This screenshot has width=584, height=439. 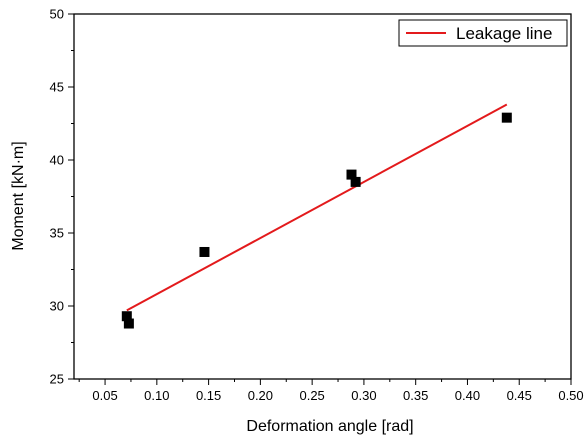 What do you see at coordinates (329, 426) in the screenshot?
I see `x-axis-title: Deformation angle [rad]` at bounding box center [329, 426].